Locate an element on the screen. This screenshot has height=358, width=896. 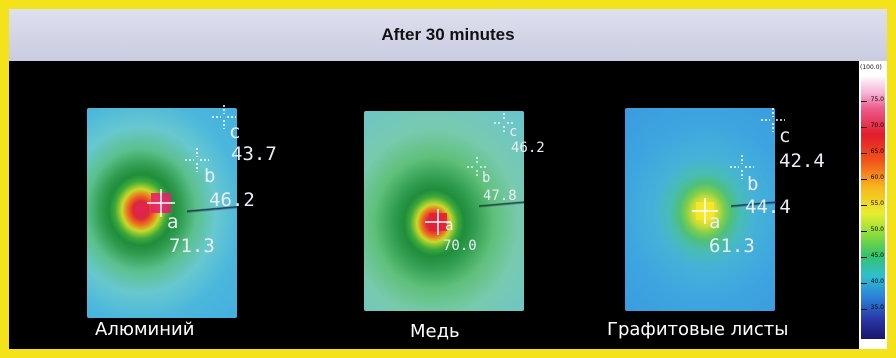
scale-tick-label: 45.0 is located at coordinates (877, 255).